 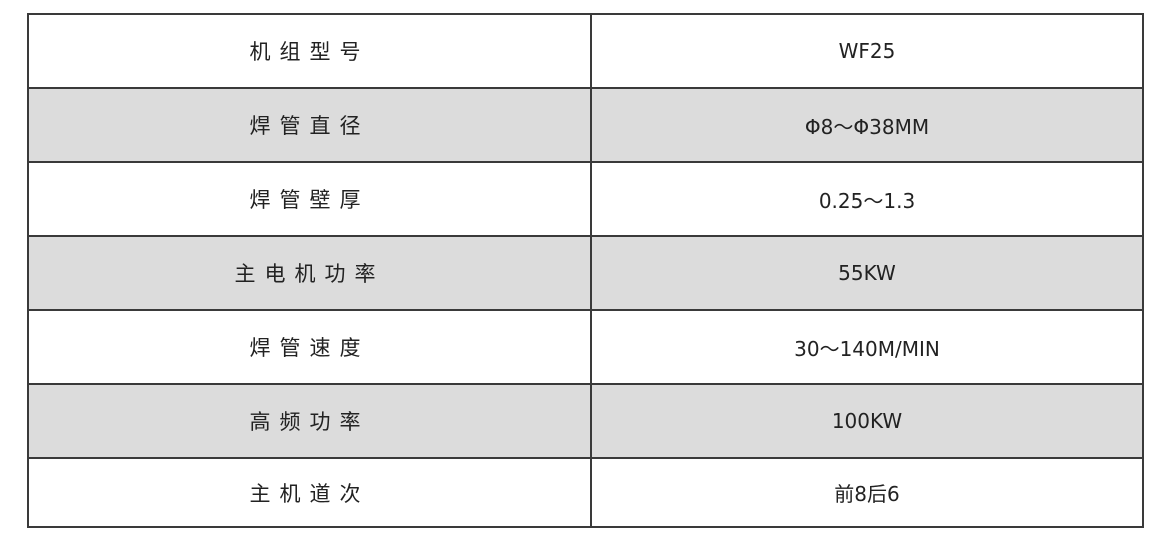 I want to click on spec-value: Φ8～Φ38MM, so click(x=867, y=125).